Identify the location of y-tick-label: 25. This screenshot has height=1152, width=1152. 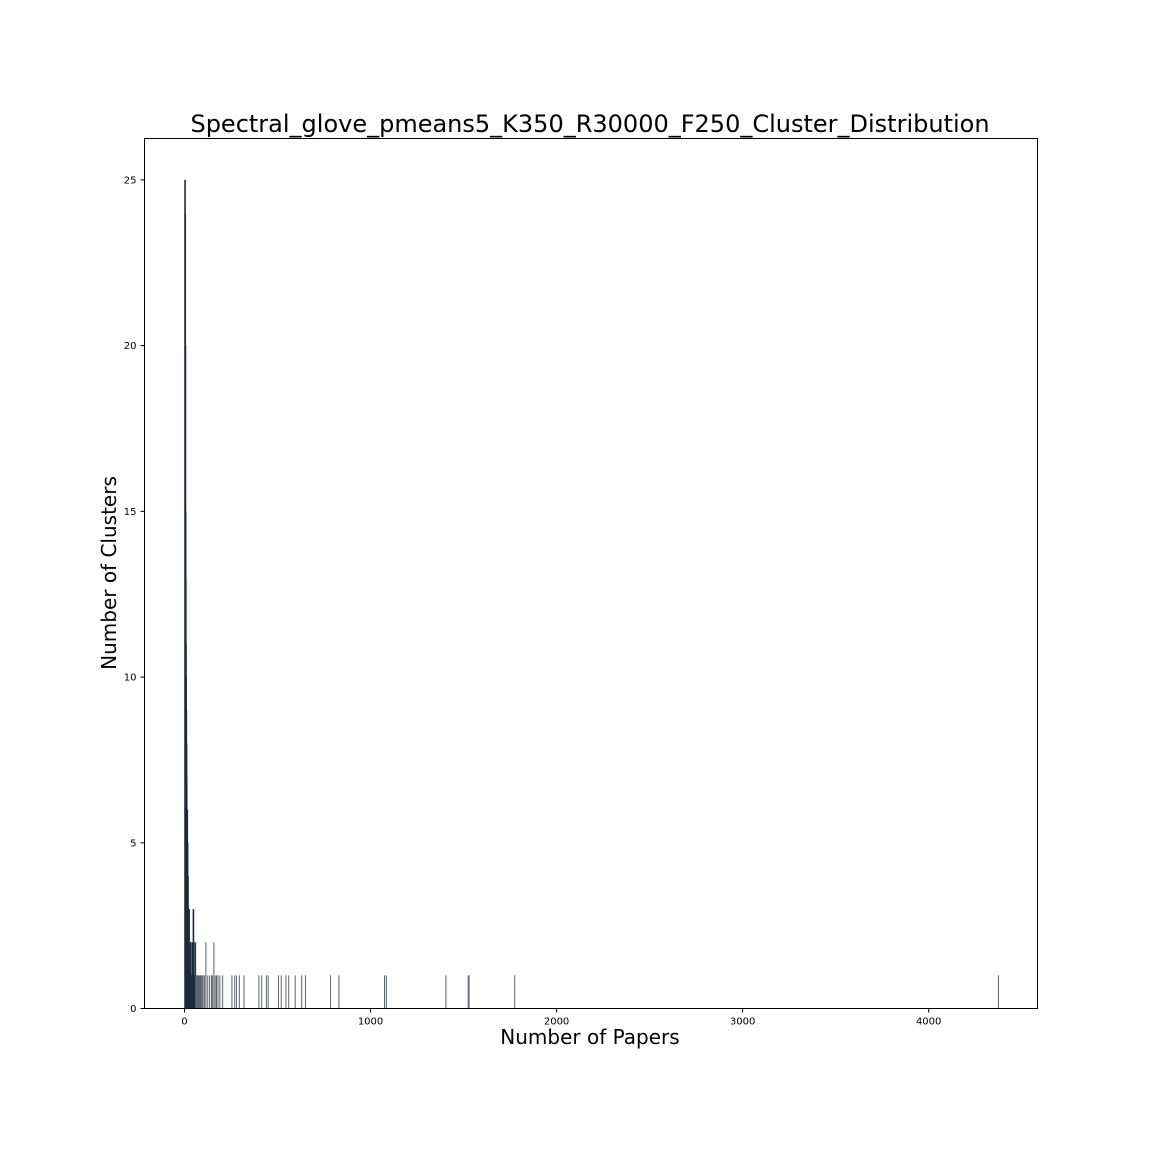
(130, 180).